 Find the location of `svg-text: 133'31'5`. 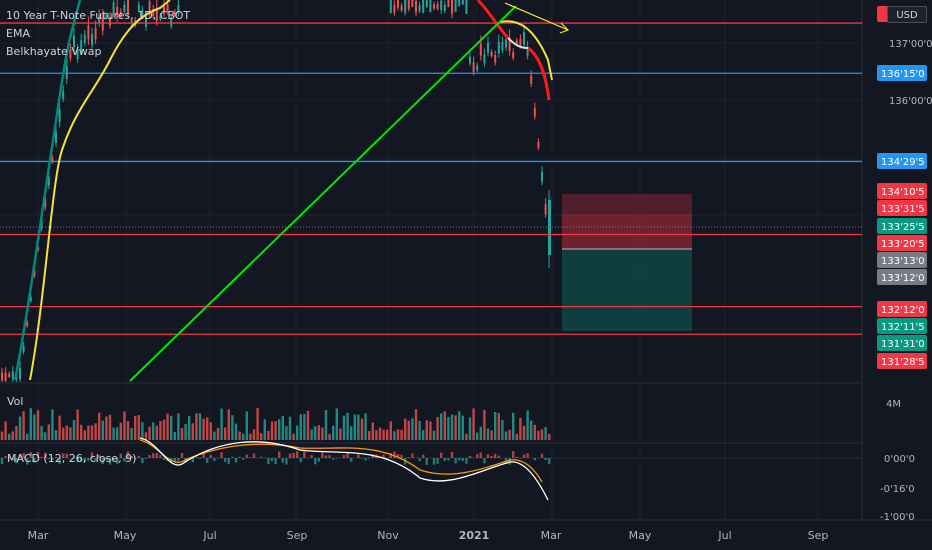

svg-text: 133'31'5 is located at coordinates (903, 209).